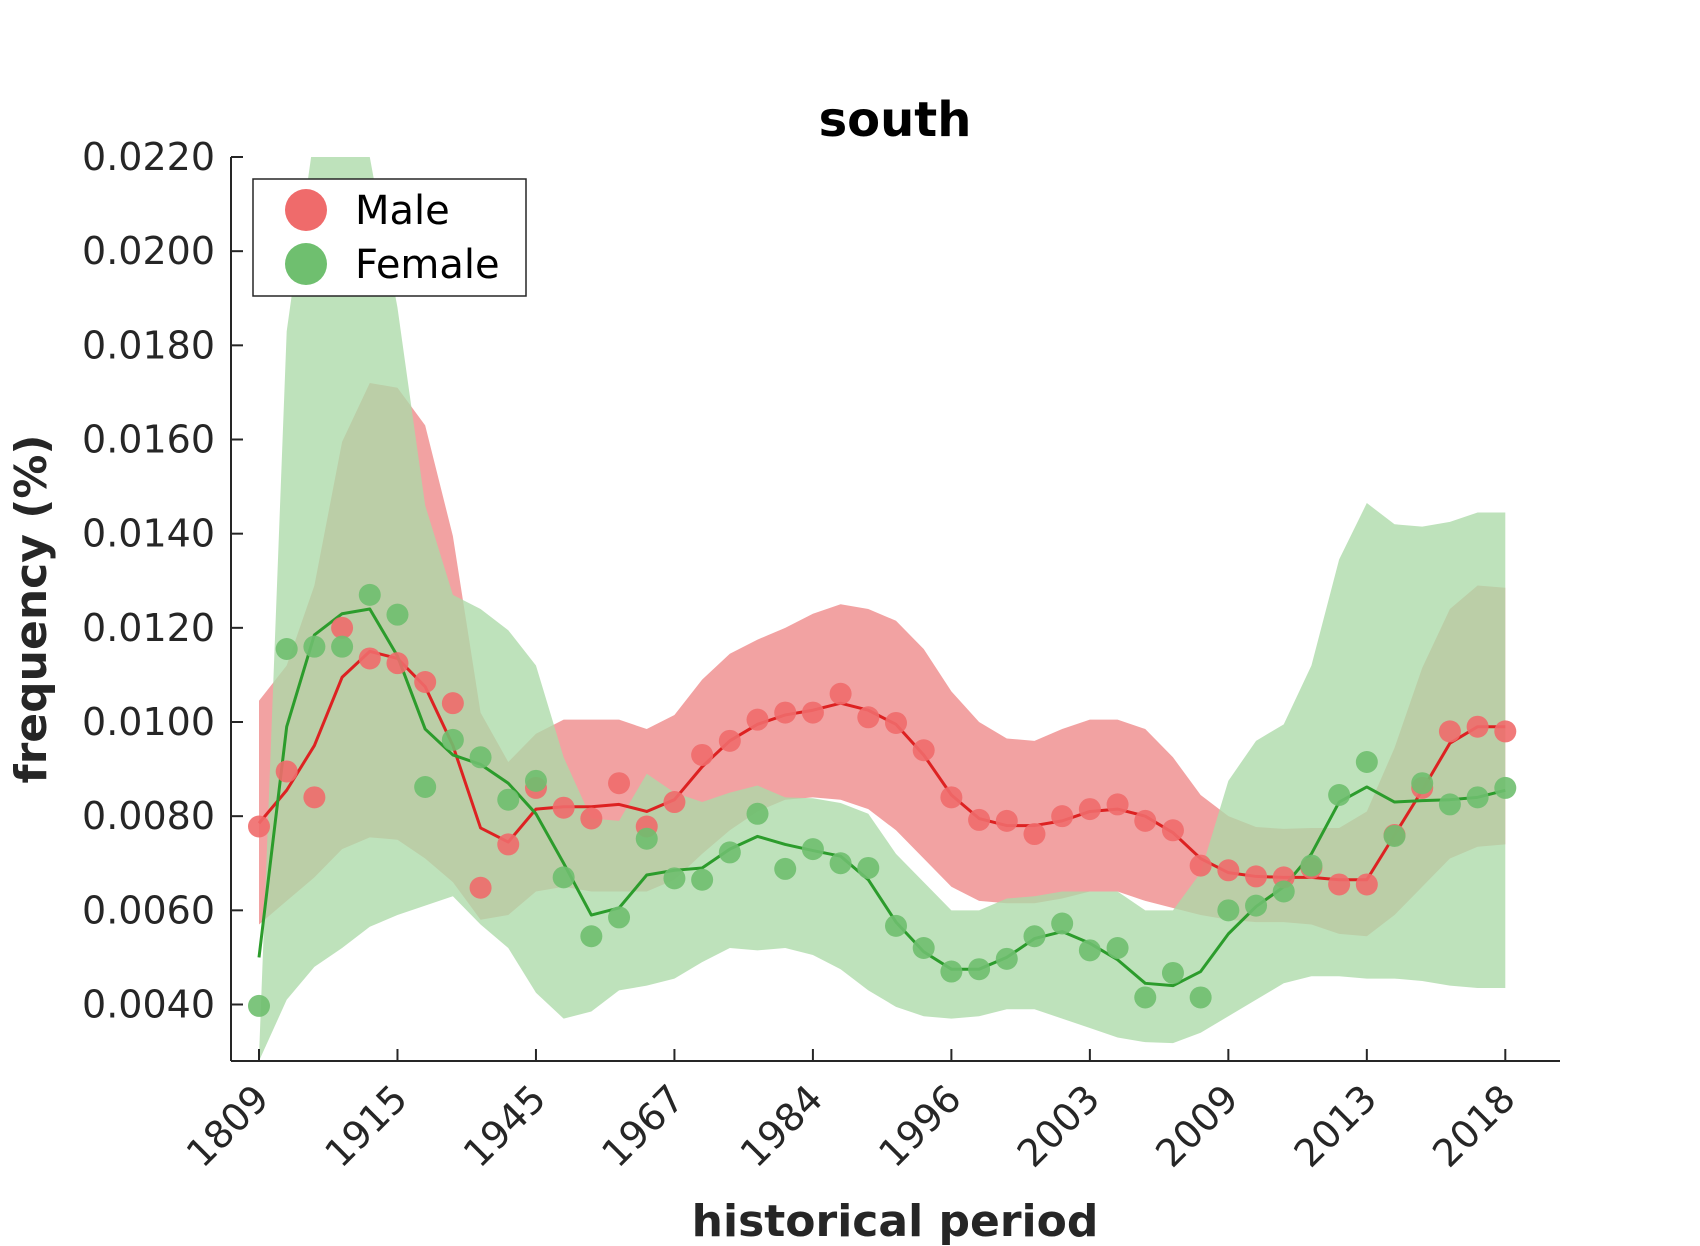 The height and width of the screenshot is (1246, 1700). What do you see at coordinates (148, 534) in the screenshot?
I see `y-tick-label: 0.0140` at bounding box center [148, 534].